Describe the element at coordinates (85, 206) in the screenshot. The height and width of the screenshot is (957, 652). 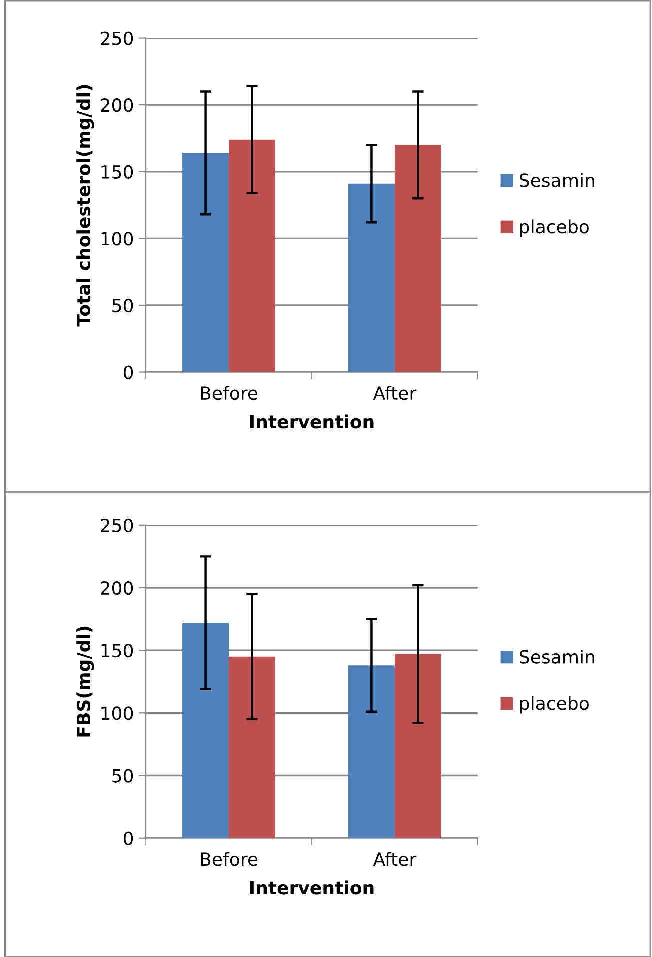
I see `y-axis-title: Total cholesterol(mg/dl)` at that location.